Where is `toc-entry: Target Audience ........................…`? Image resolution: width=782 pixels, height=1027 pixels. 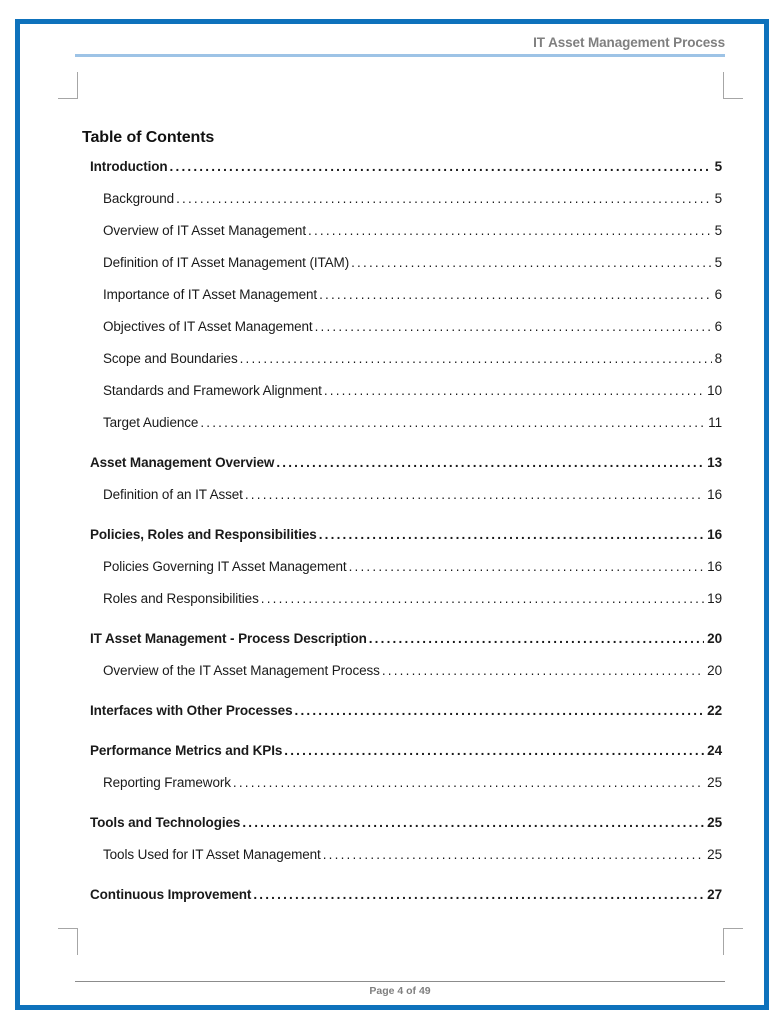 toc-entry: Target Audience ........................… is located at coordinates (406, 423).